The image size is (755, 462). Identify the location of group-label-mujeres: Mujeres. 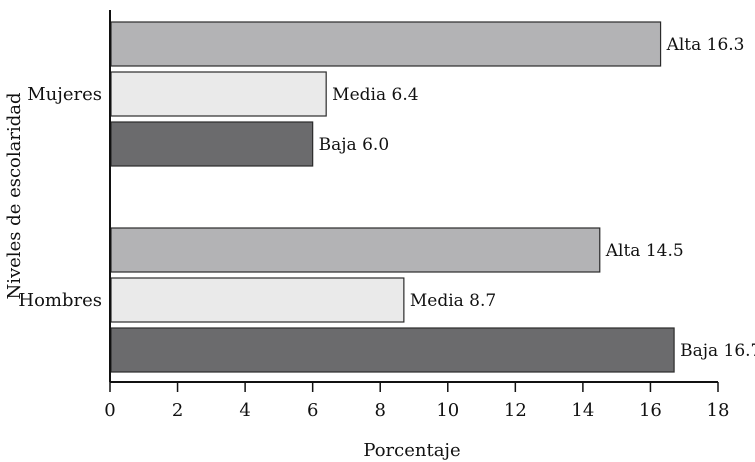
(64, 94).